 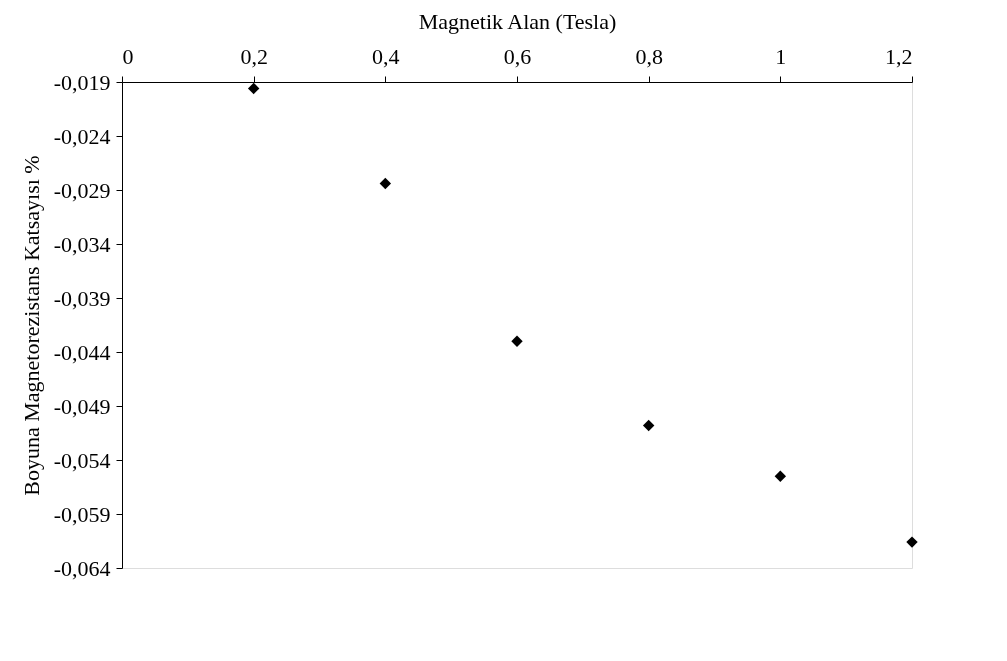 What do you see at coordinates (254, 56) in the screenshot?
I see `x-tick-label: 0,2` at bounding box center [254, 56].